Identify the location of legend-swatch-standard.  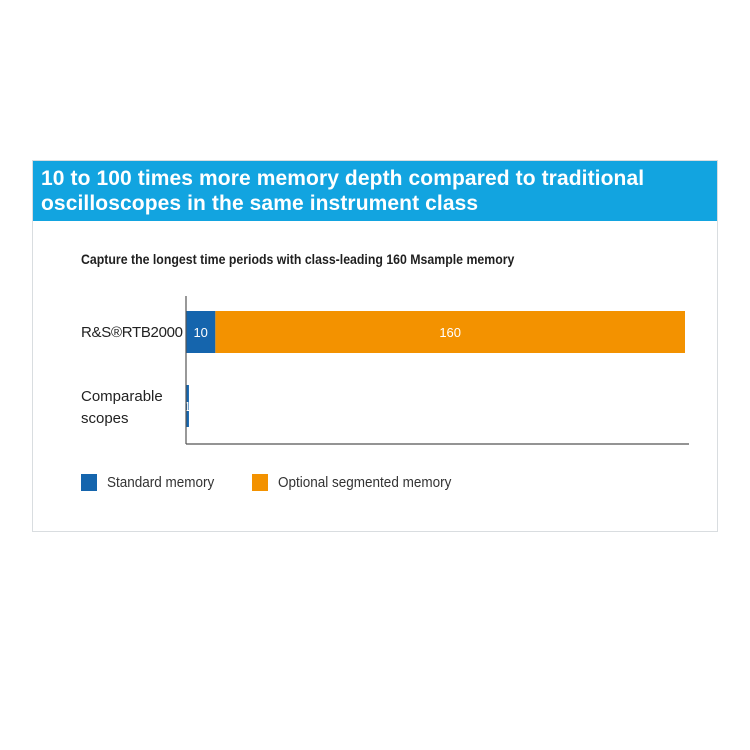
(89, 482).